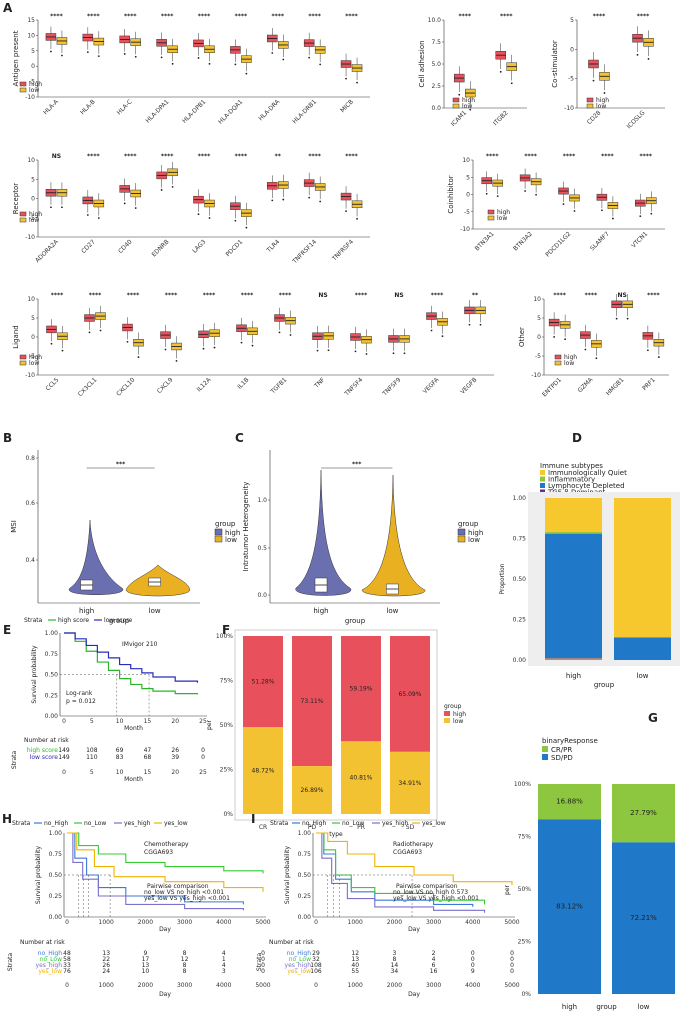  I want to click on x-tick-label: 10, so click(120, 721).